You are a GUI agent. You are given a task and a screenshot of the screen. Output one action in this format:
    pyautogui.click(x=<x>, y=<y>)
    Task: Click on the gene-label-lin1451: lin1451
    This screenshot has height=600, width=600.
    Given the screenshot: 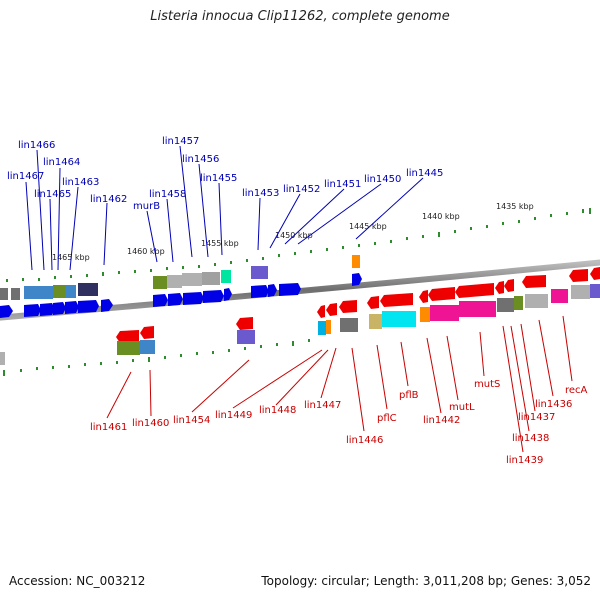 What is the action you would take?
    pyautogui.click(x=342, y=184)
    